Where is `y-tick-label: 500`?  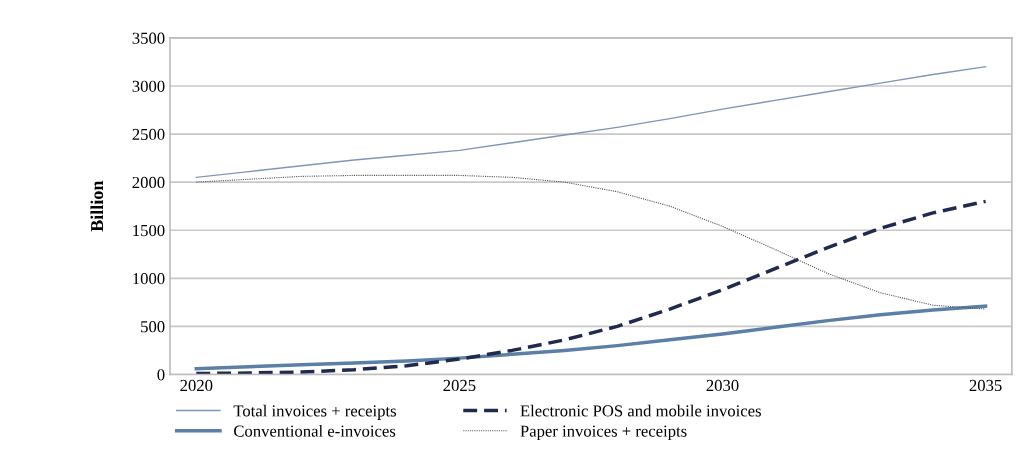 y-tick-label: 500 is located at coordinates (153, 327).